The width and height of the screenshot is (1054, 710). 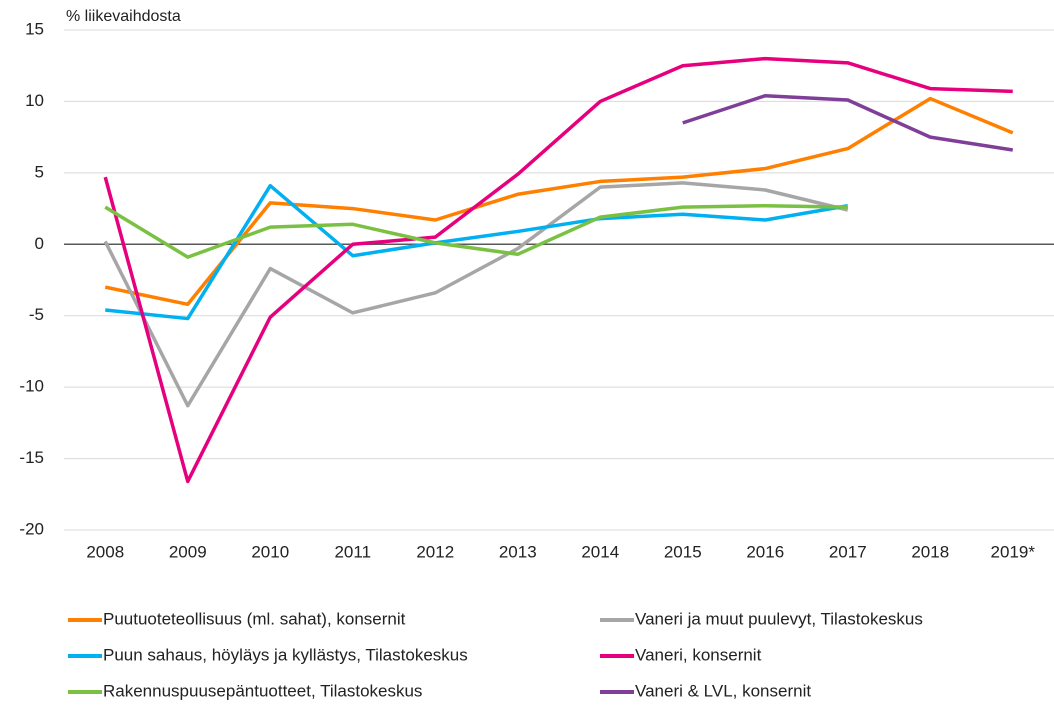 What do you see at coordinates (31, 528) in the screenshot?
I see `y-tick-label: -20` at bounding box center [31, 528].